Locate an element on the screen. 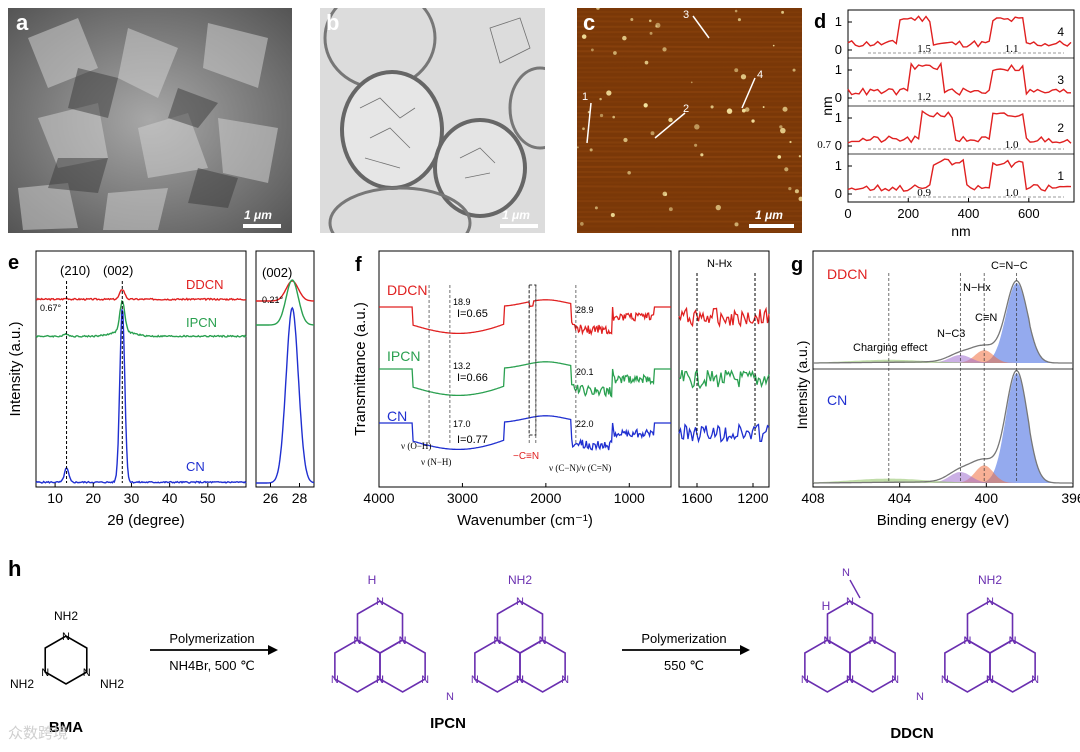 This screenshot has width=1080, height=752. e-xtick: 10 is located at coordinates (55, 498).